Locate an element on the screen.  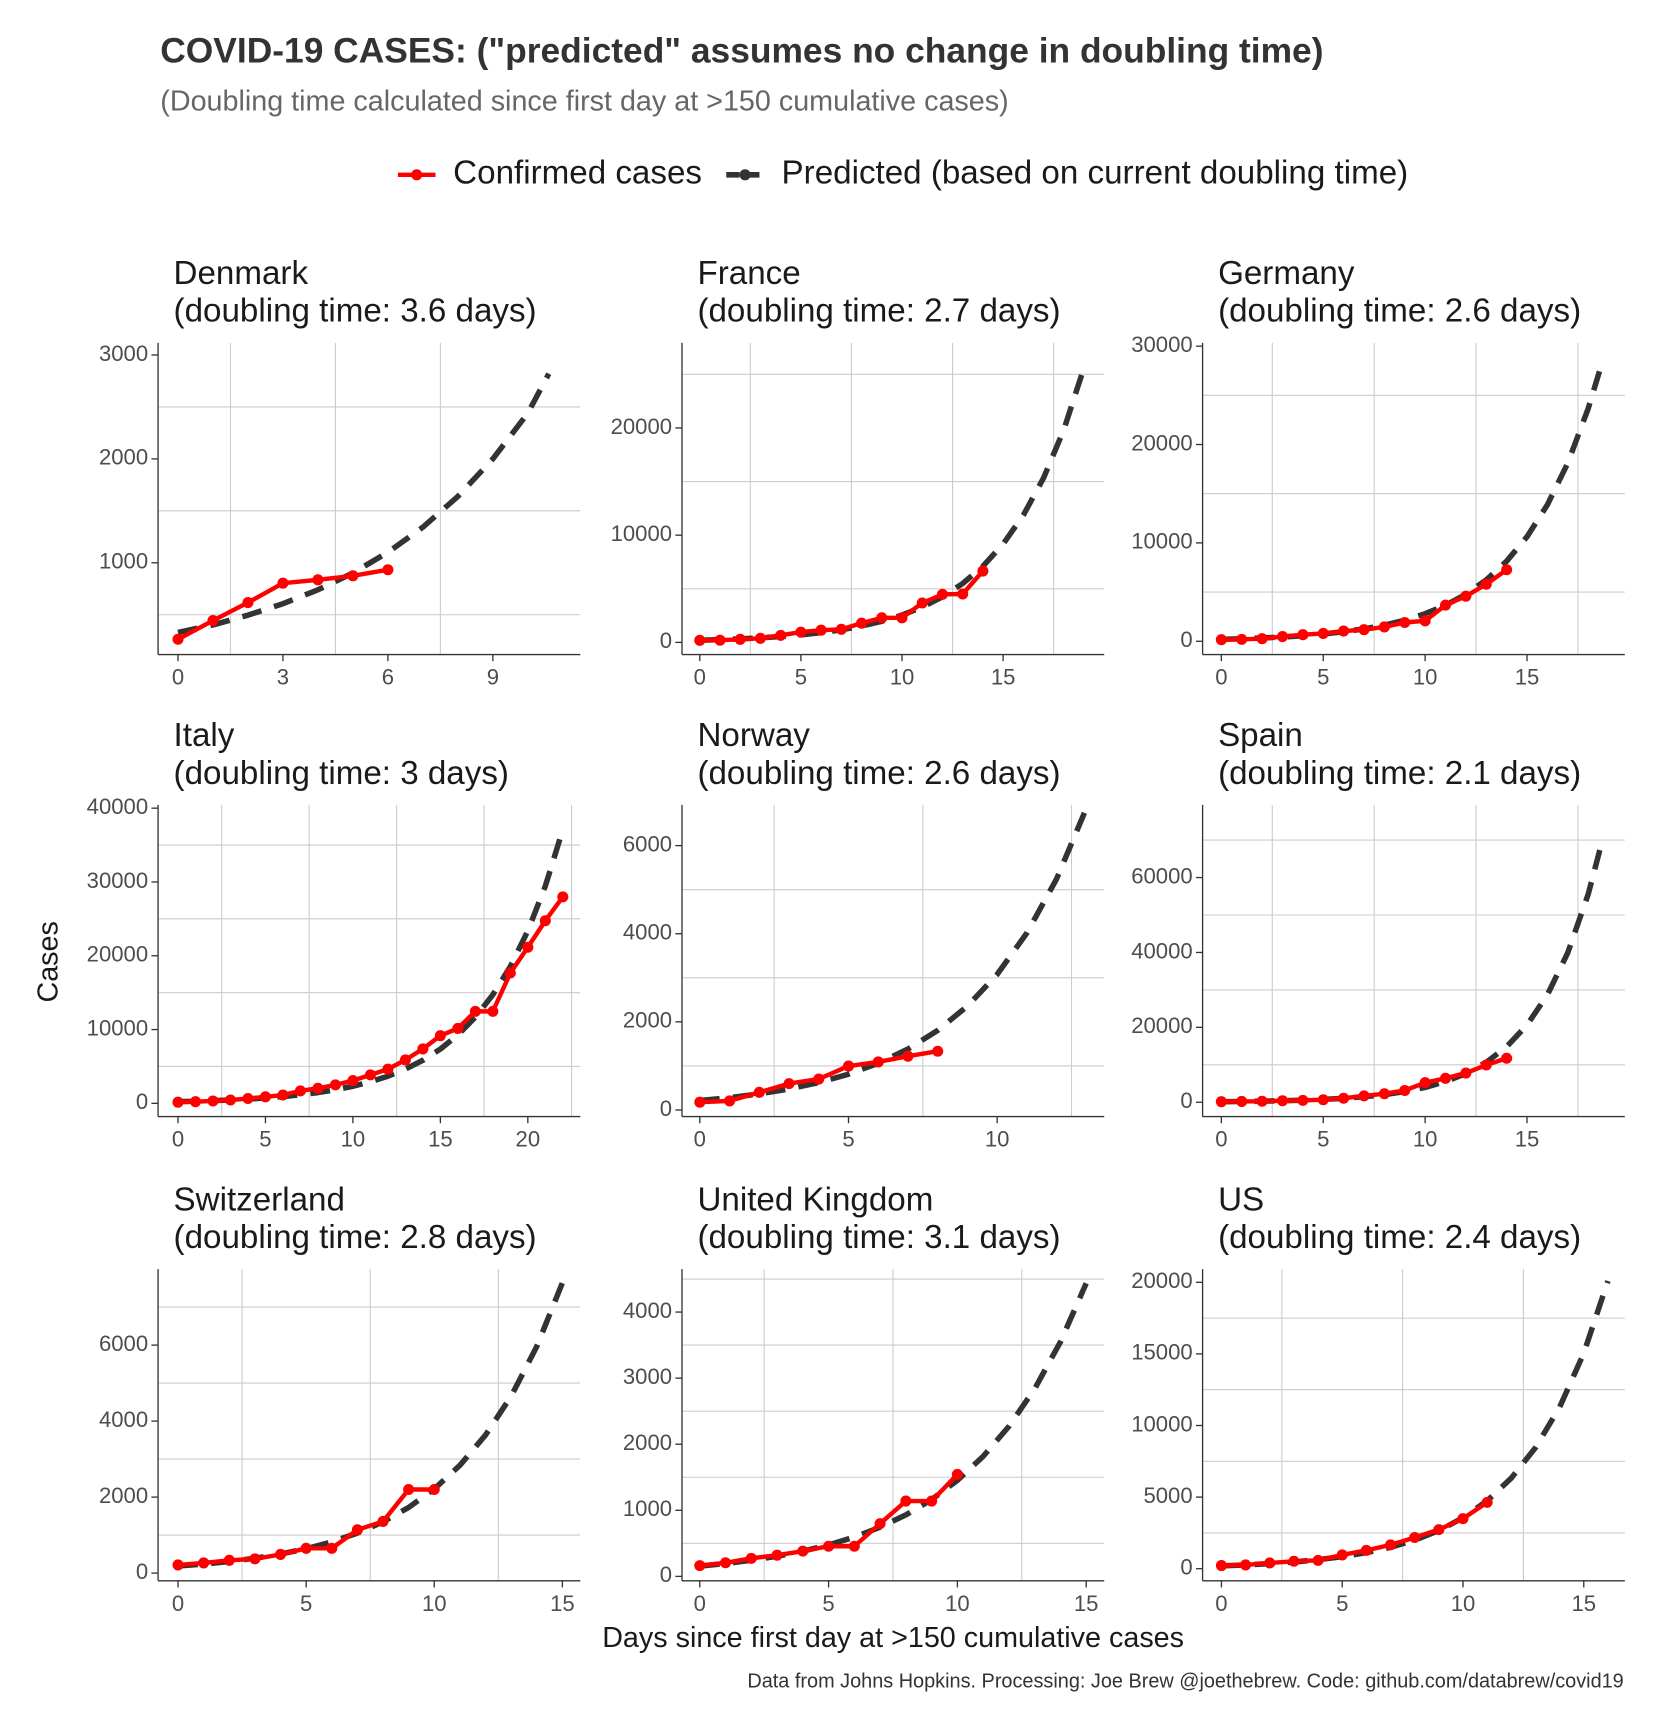
y-tick-label: 60000 is located at coordinates (1161, 875).